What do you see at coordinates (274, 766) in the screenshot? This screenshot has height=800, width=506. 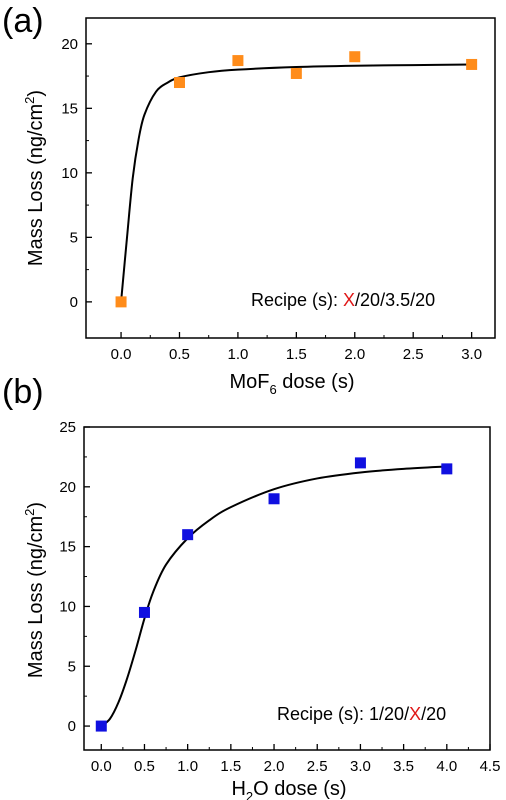 I see `panel-b-x-tick-label: 2.0` at bounding box center [274, 766].